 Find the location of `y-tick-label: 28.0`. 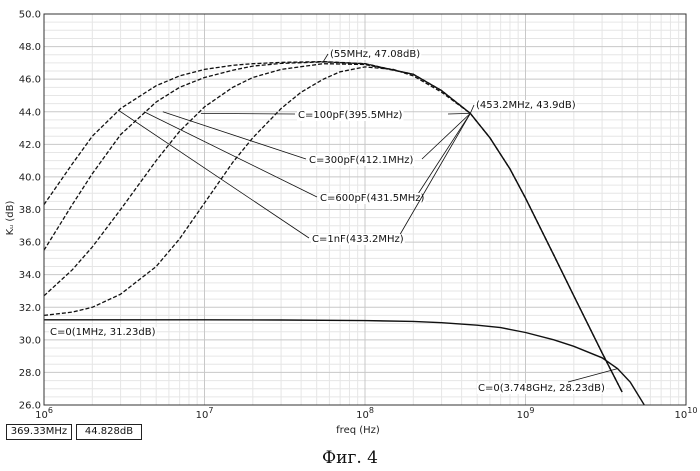

y-tick-label: 28.0 is located at coordinates (30, 373).